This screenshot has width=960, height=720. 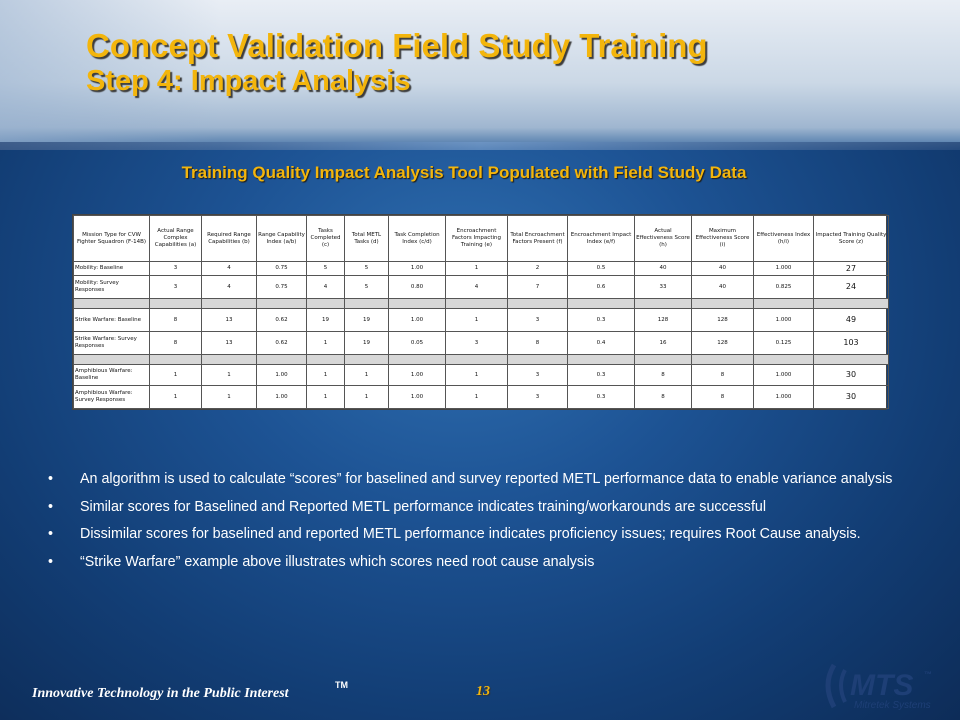 I want to click on row-label-cell: Mobility: Survey Responses, so click(x=111, y=287).